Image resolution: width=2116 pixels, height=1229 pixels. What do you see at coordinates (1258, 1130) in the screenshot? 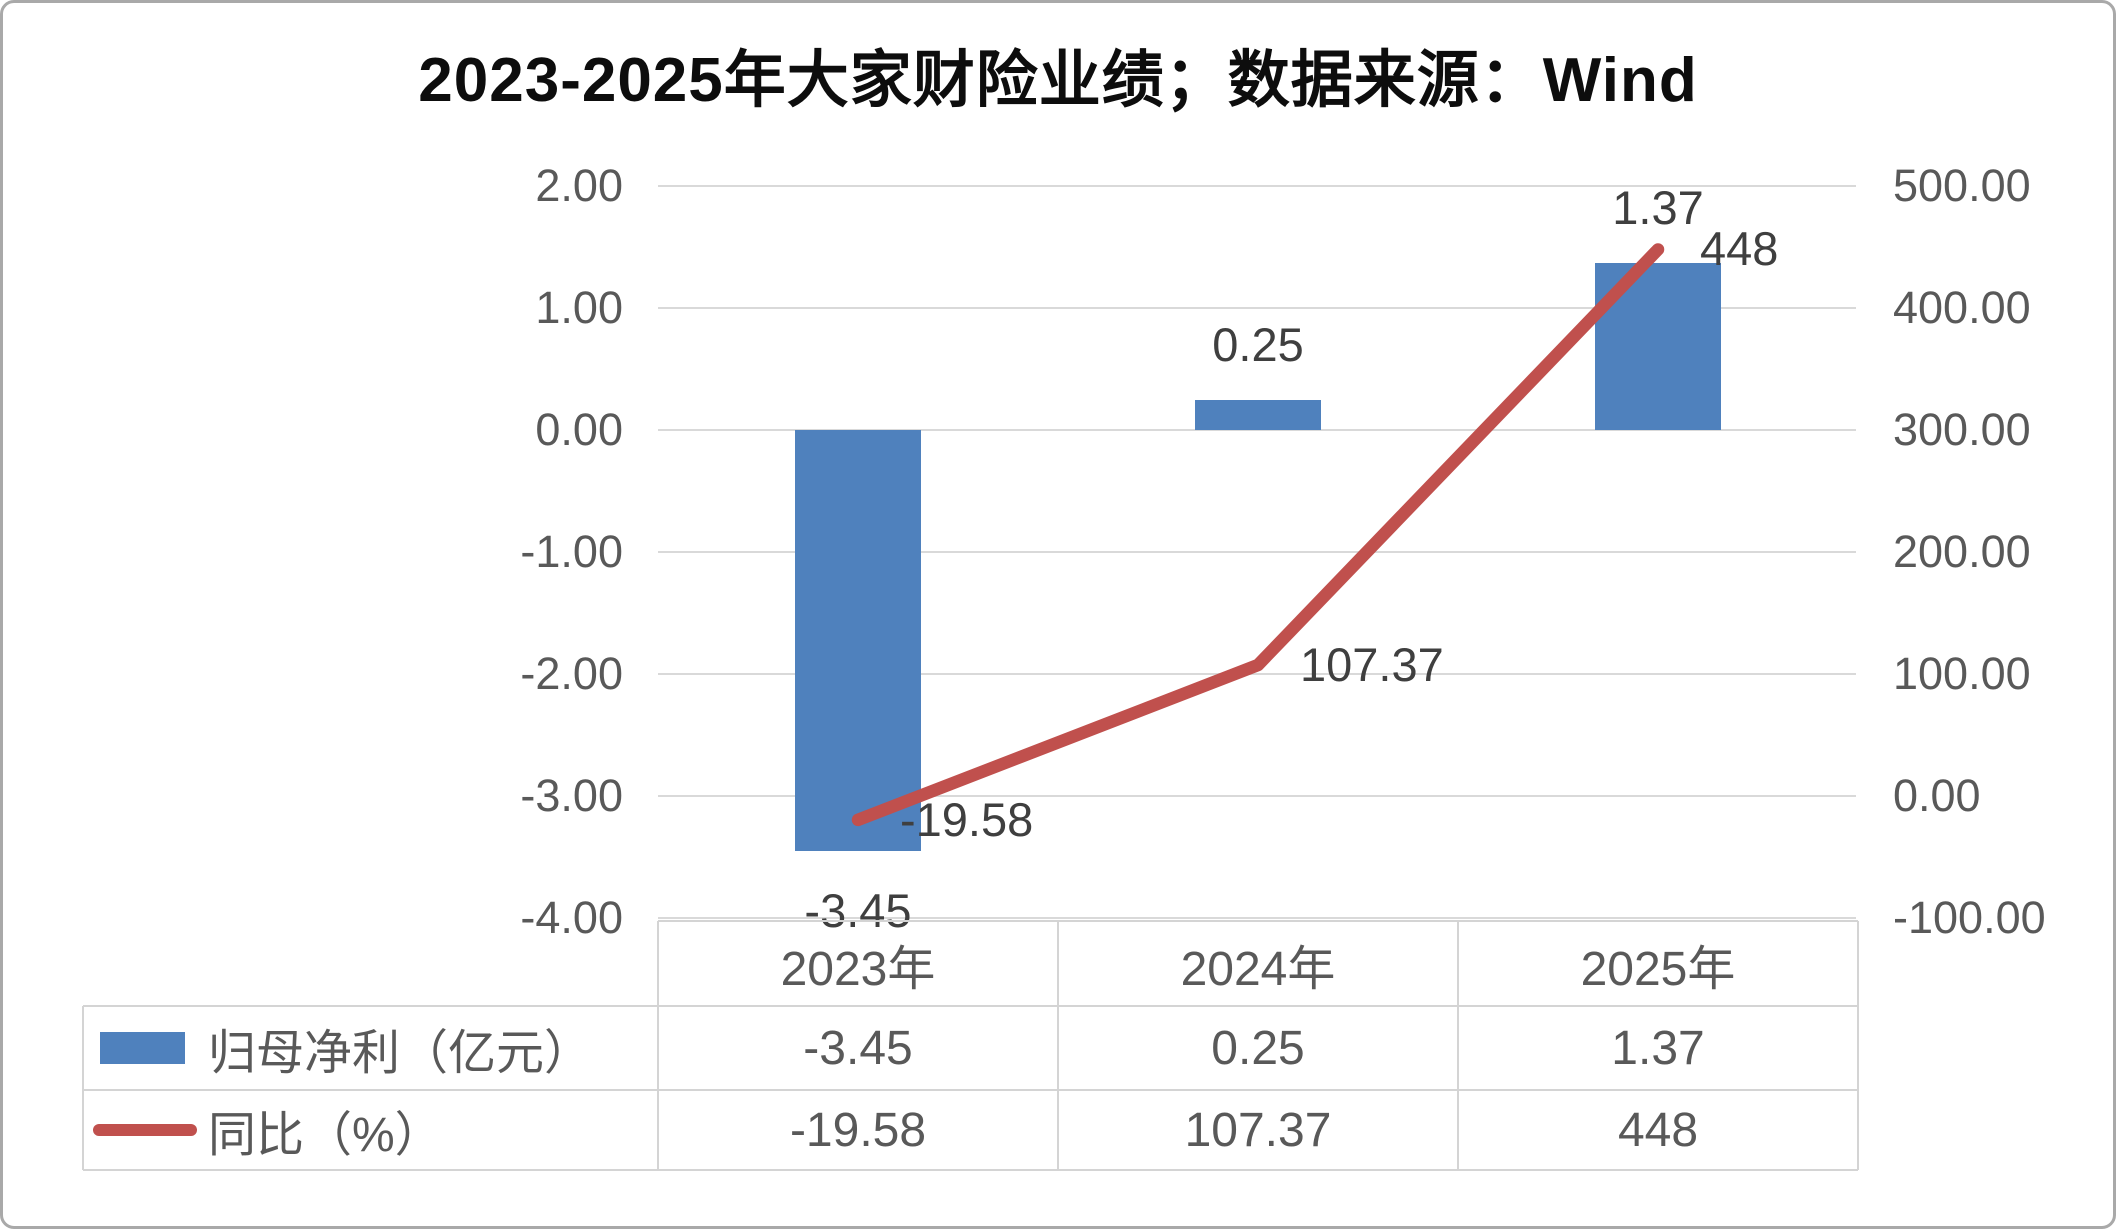
I see `table-cell: 107.37` at bounding box center [1258, 1130].